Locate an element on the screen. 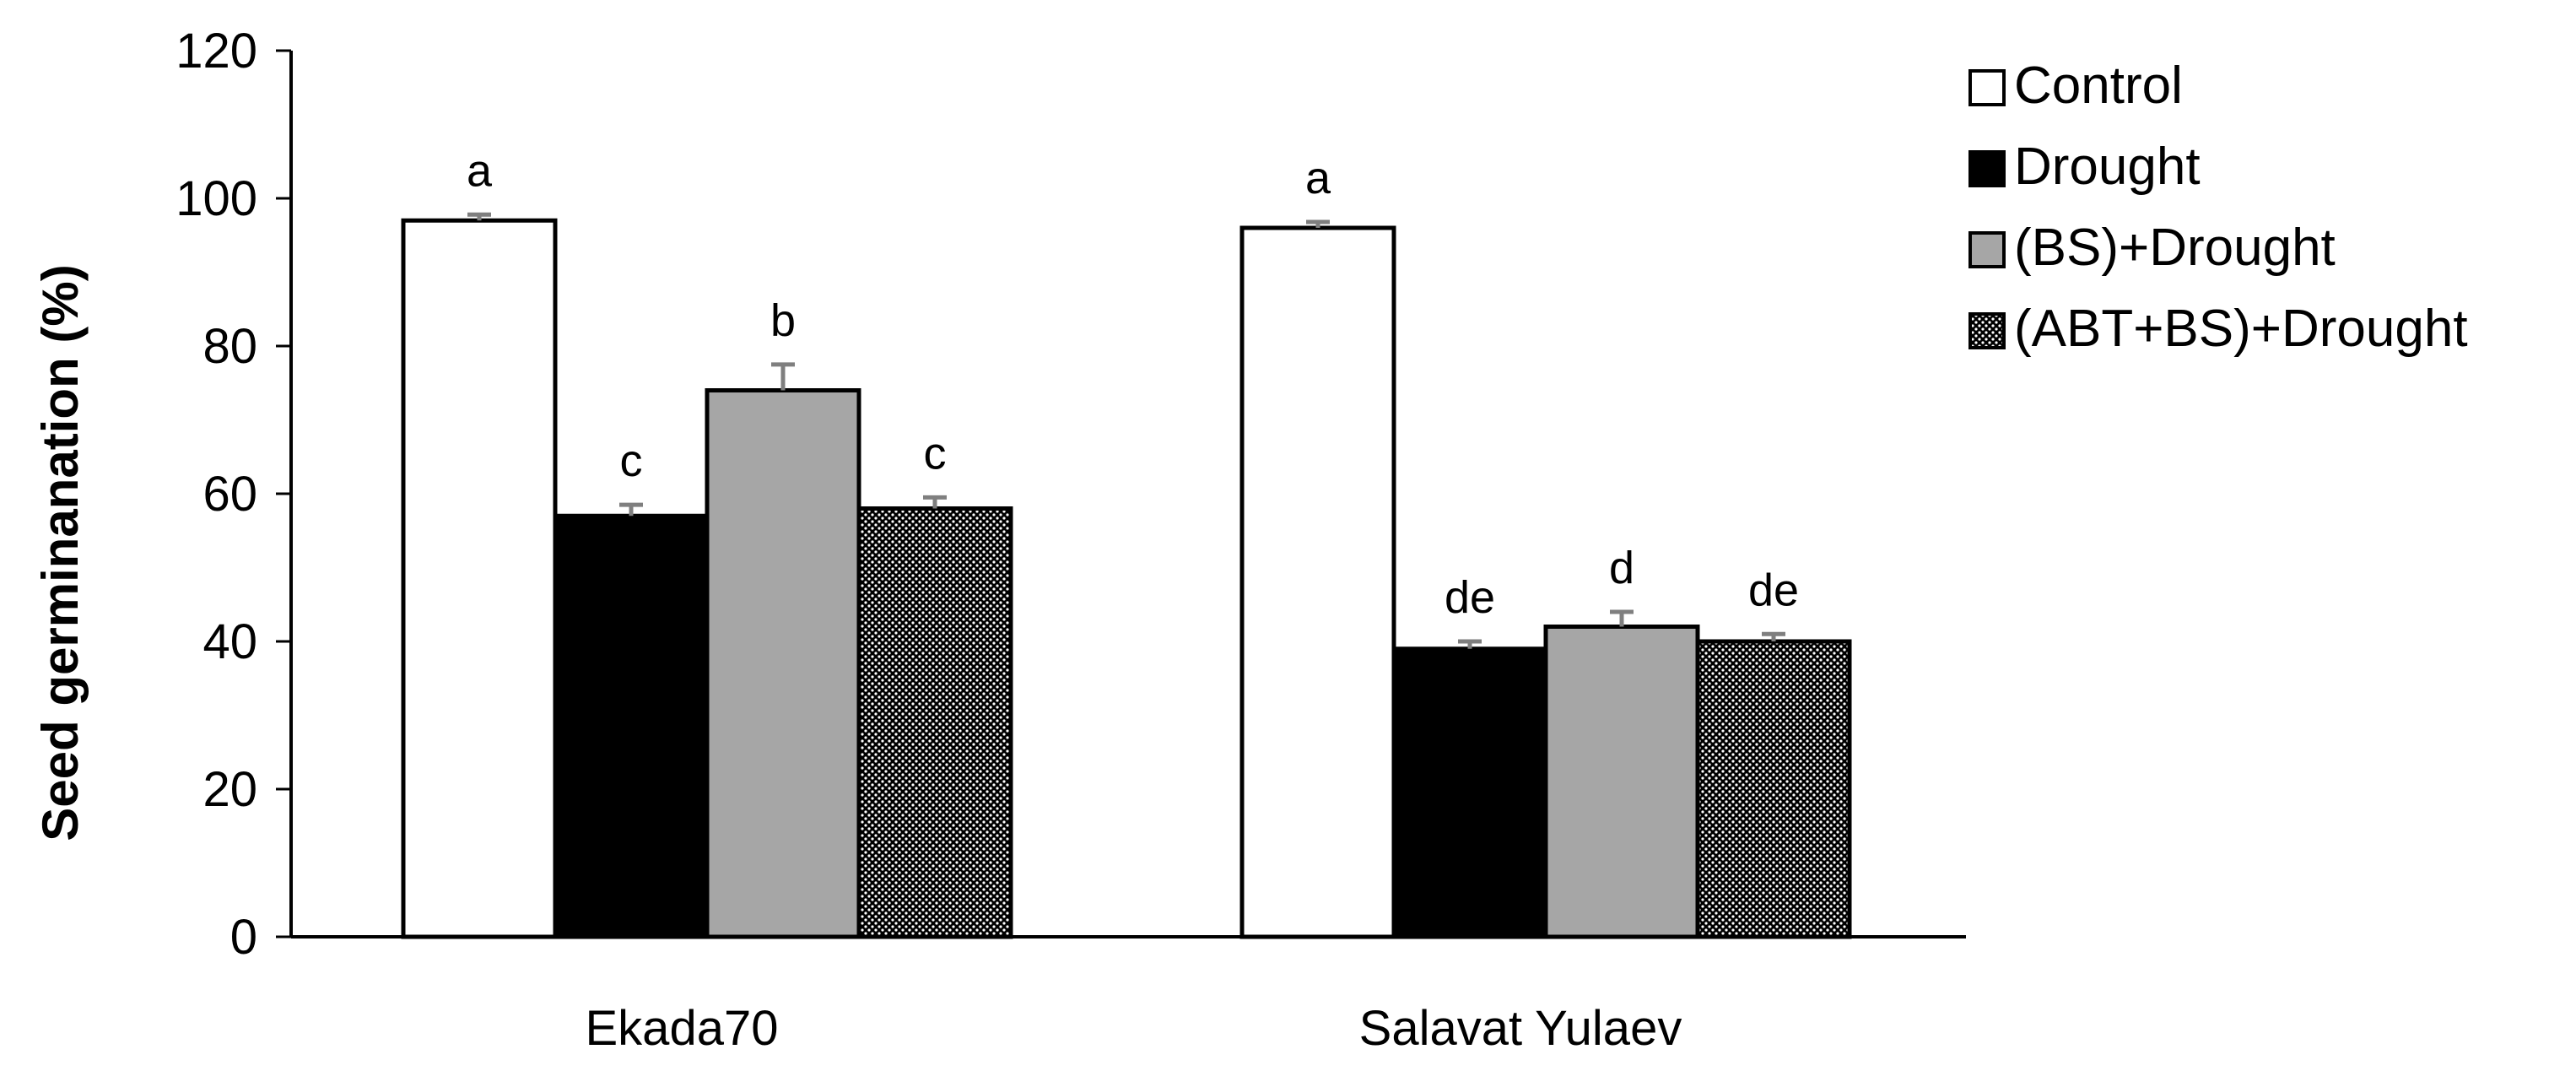 The width and height of the screenshot is (2576, 1071). bar--abt-bs-drought-1 is located at coordinates (1774, 789).